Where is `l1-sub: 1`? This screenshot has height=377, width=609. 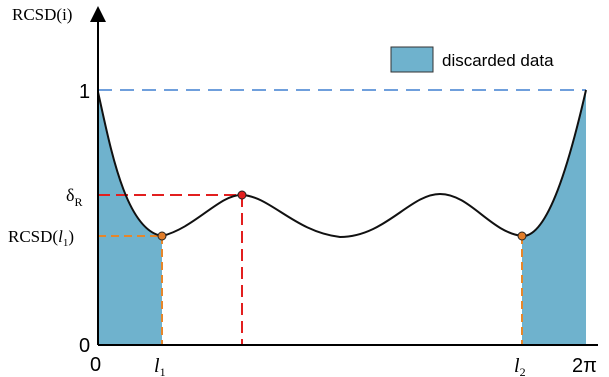 l1-sub: 1 is located at coordinates (163, 371).